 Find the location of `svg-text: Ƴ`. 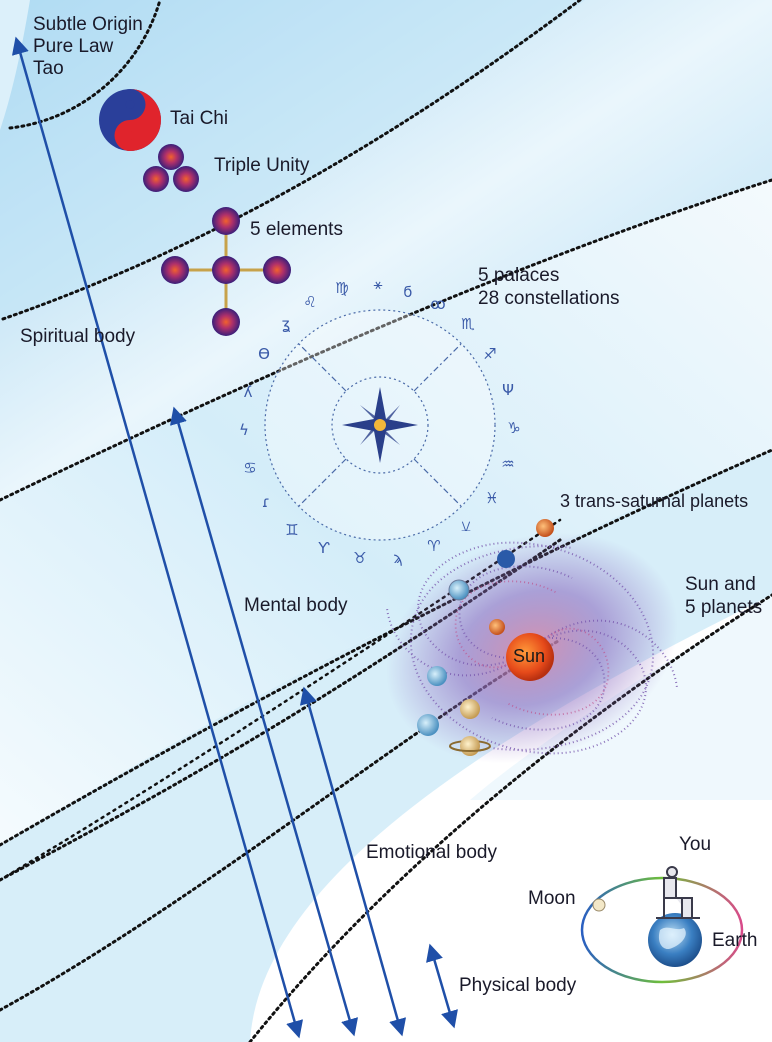

svg-text: Ƴ is located at coordinates (323, 548).